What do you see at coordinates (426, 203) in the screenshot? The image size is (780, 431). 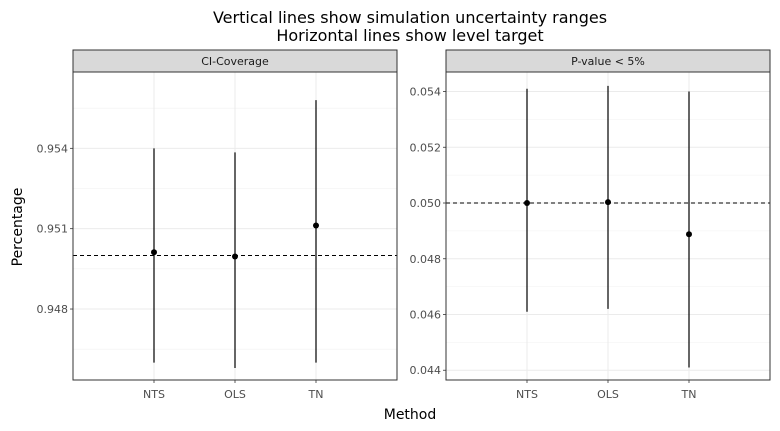 I see `y-tick-label: 0.050` at bounding box center [426, 203].